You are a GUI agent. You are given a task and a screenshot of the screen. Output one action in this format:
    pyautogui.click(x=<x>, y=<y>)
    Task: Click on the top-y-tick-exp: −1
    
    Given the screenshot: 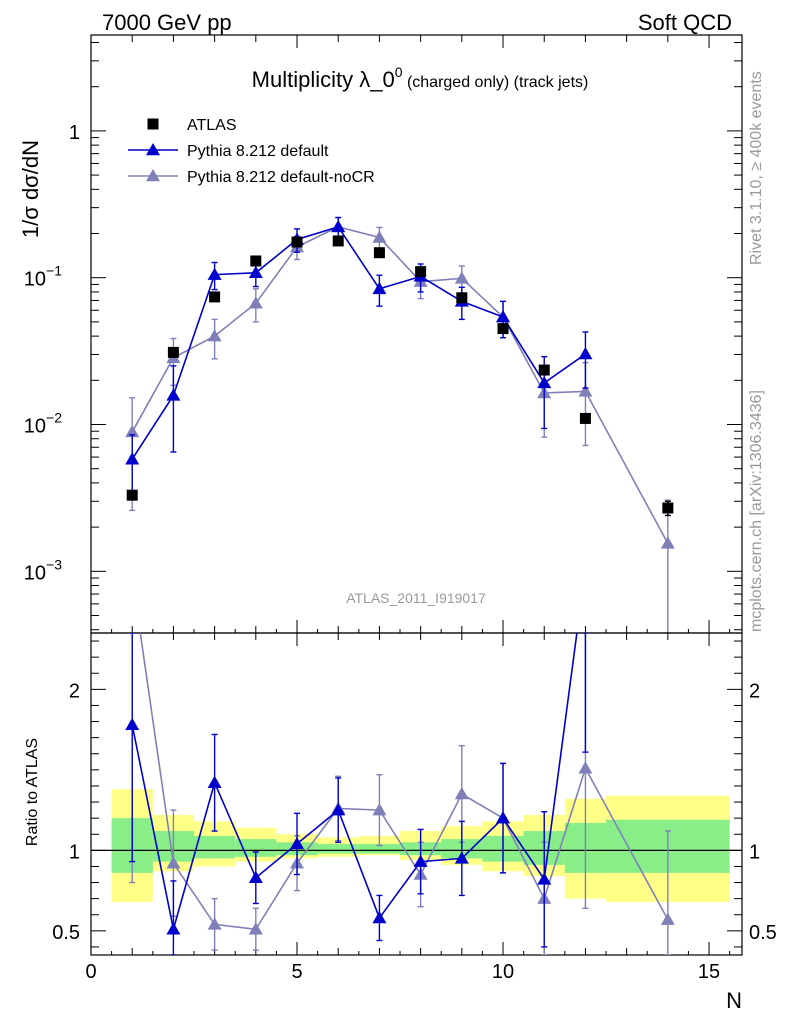 What is the action you would take?
    pyautogui.click(x=54, y=271)
    